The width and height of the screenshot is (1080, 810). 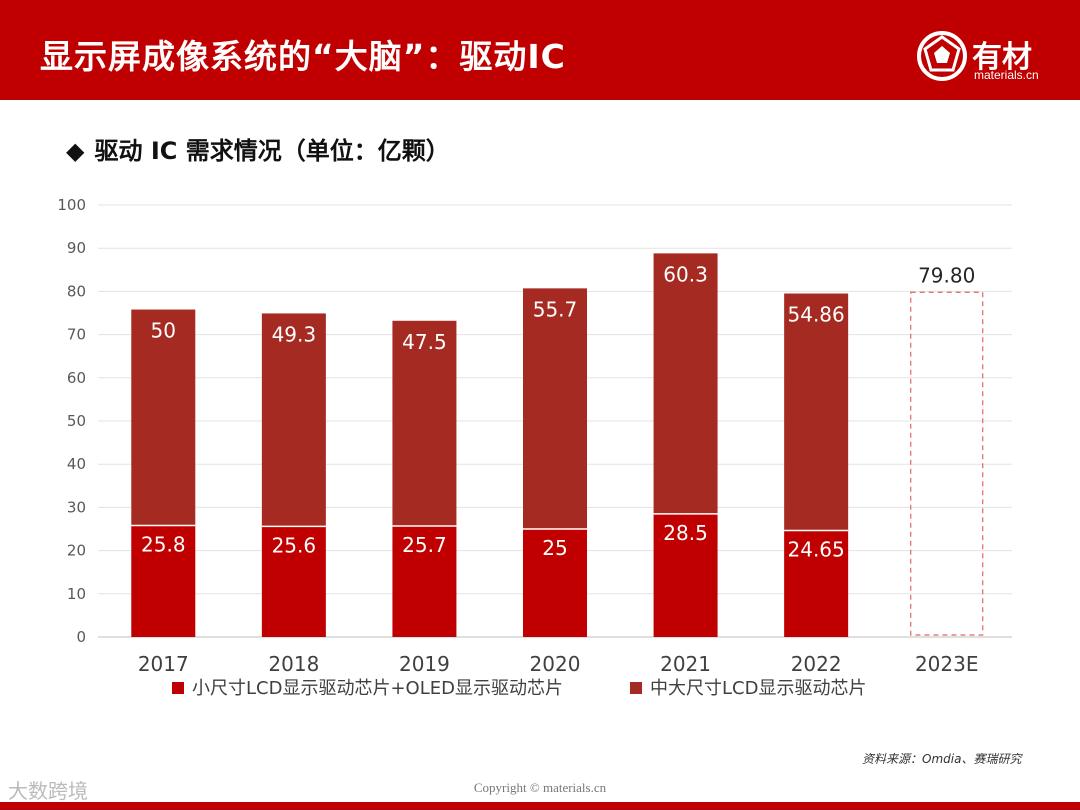 I want to click on y-tick-label: 30, so click(x=76, y=507).